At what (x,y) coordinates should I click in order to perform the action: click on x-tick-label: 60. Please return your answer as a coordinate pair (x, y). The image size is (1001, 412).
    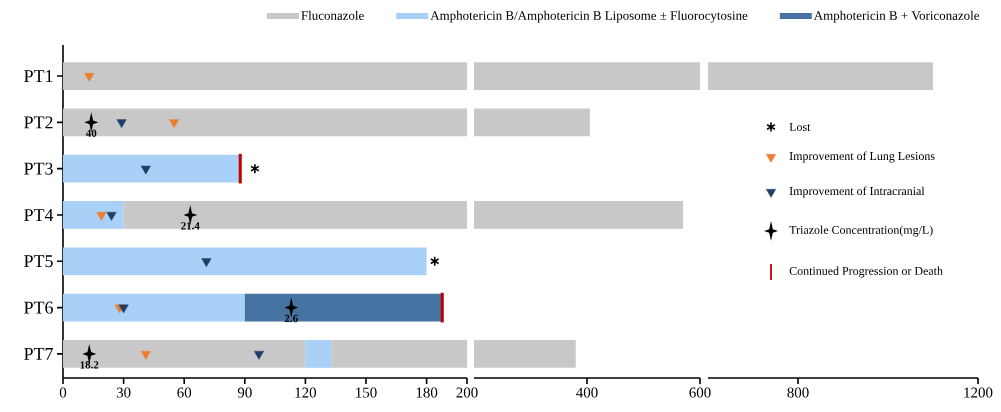
    Looking at the image, I should click on (184, 392).